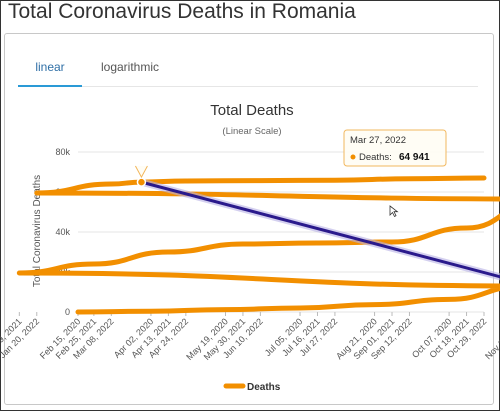 Image resolution: width=500 pixels, height=411 pixels. Describe the element at coordinates (353, 157) in the screenshot. I see `tooltip-bullet` at that location.